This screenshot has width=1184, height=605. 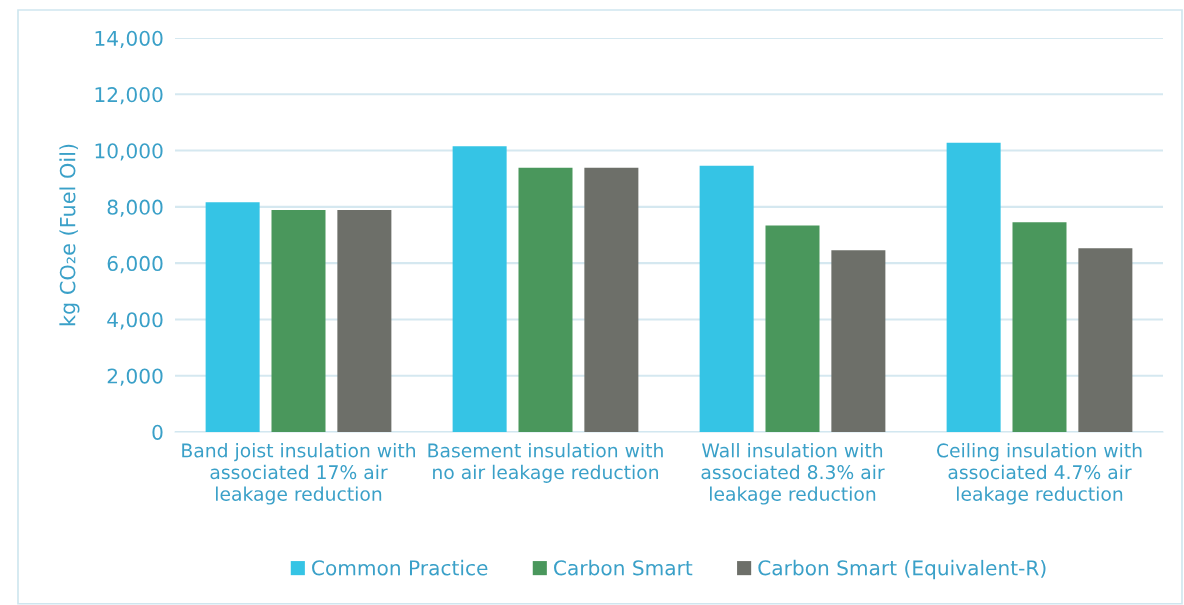 What do you see at coordinates (135, 208) in the screenshot?
I see `y-tick-label: 8,000` at bounding box center [135, 208].